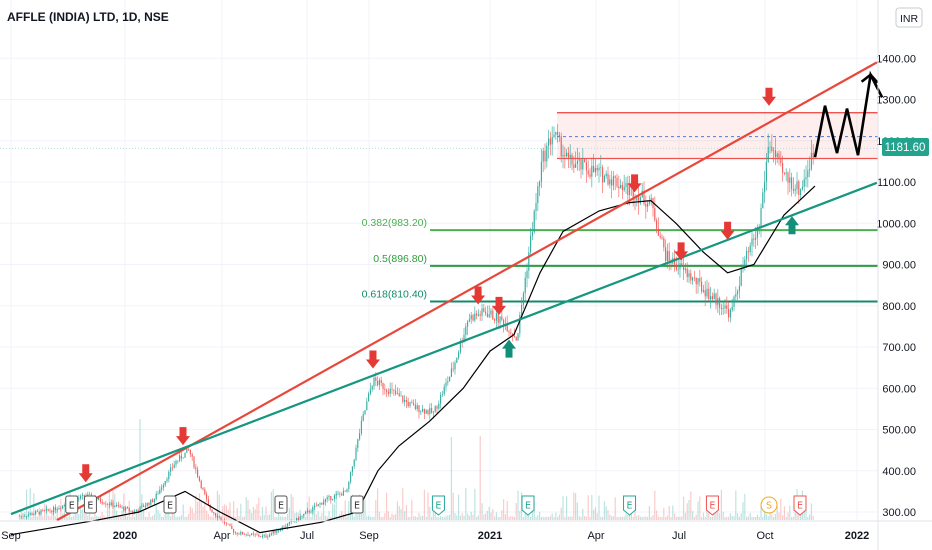  I want to click on currency-button-bg, so click(909, 17).